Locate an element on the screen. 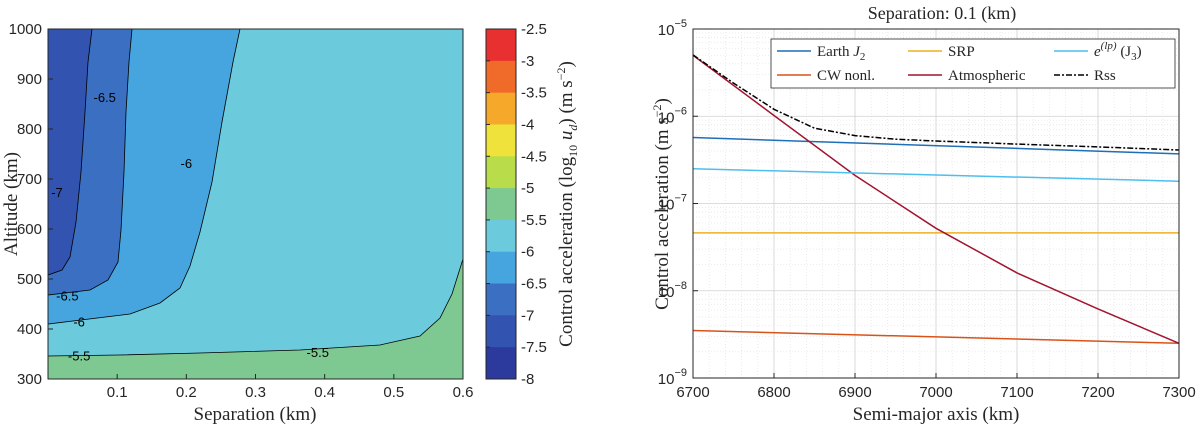 This screenshot has height=435, width=1200. left-y-tick-label: 400 is located at coordinates (29, 329).